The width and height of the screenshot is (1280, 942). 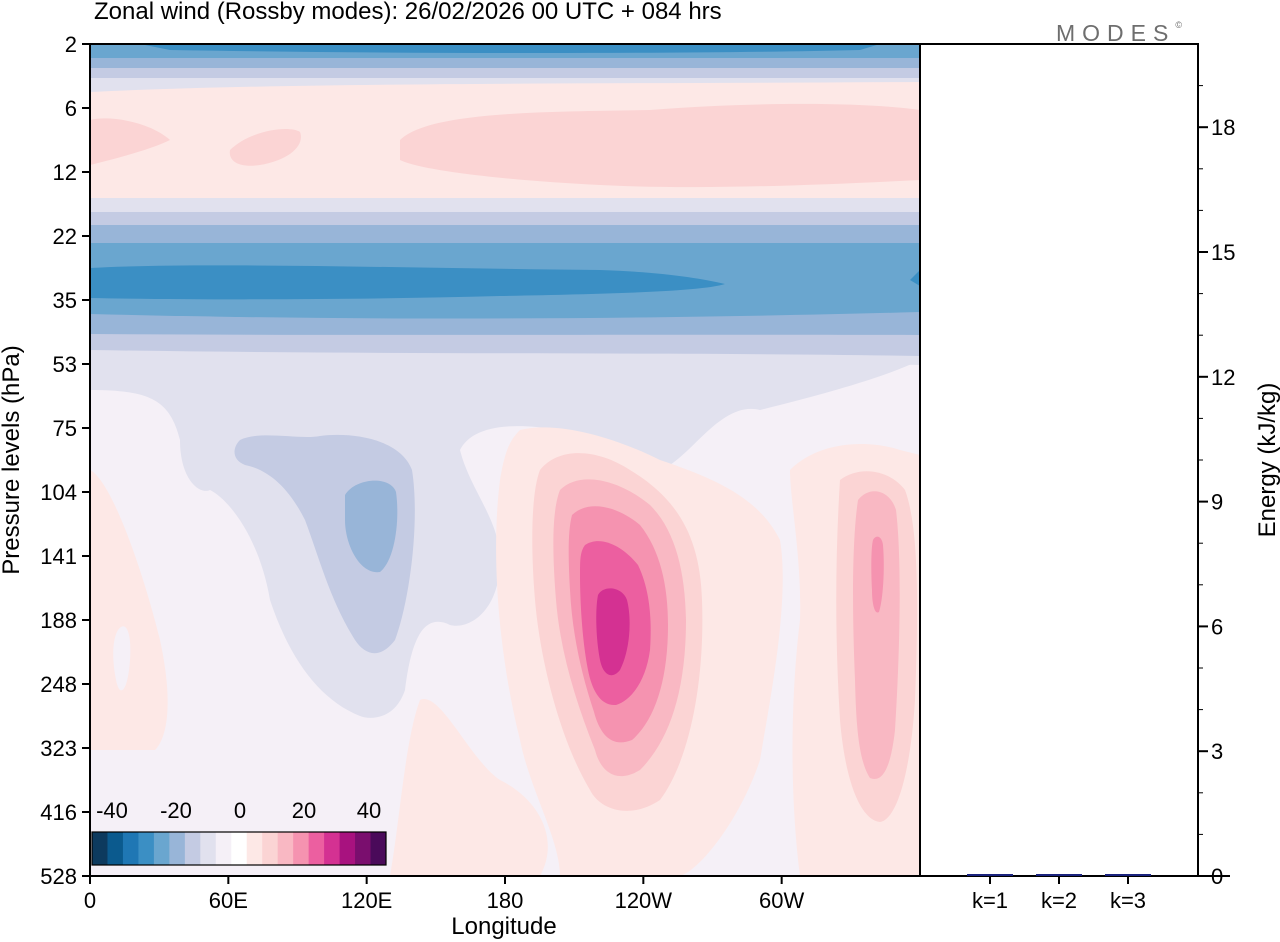 What do you see at coordinates (58, 620) in the screenshot?
I see `y-tick-label: 188` at bounding box center [58, 620].